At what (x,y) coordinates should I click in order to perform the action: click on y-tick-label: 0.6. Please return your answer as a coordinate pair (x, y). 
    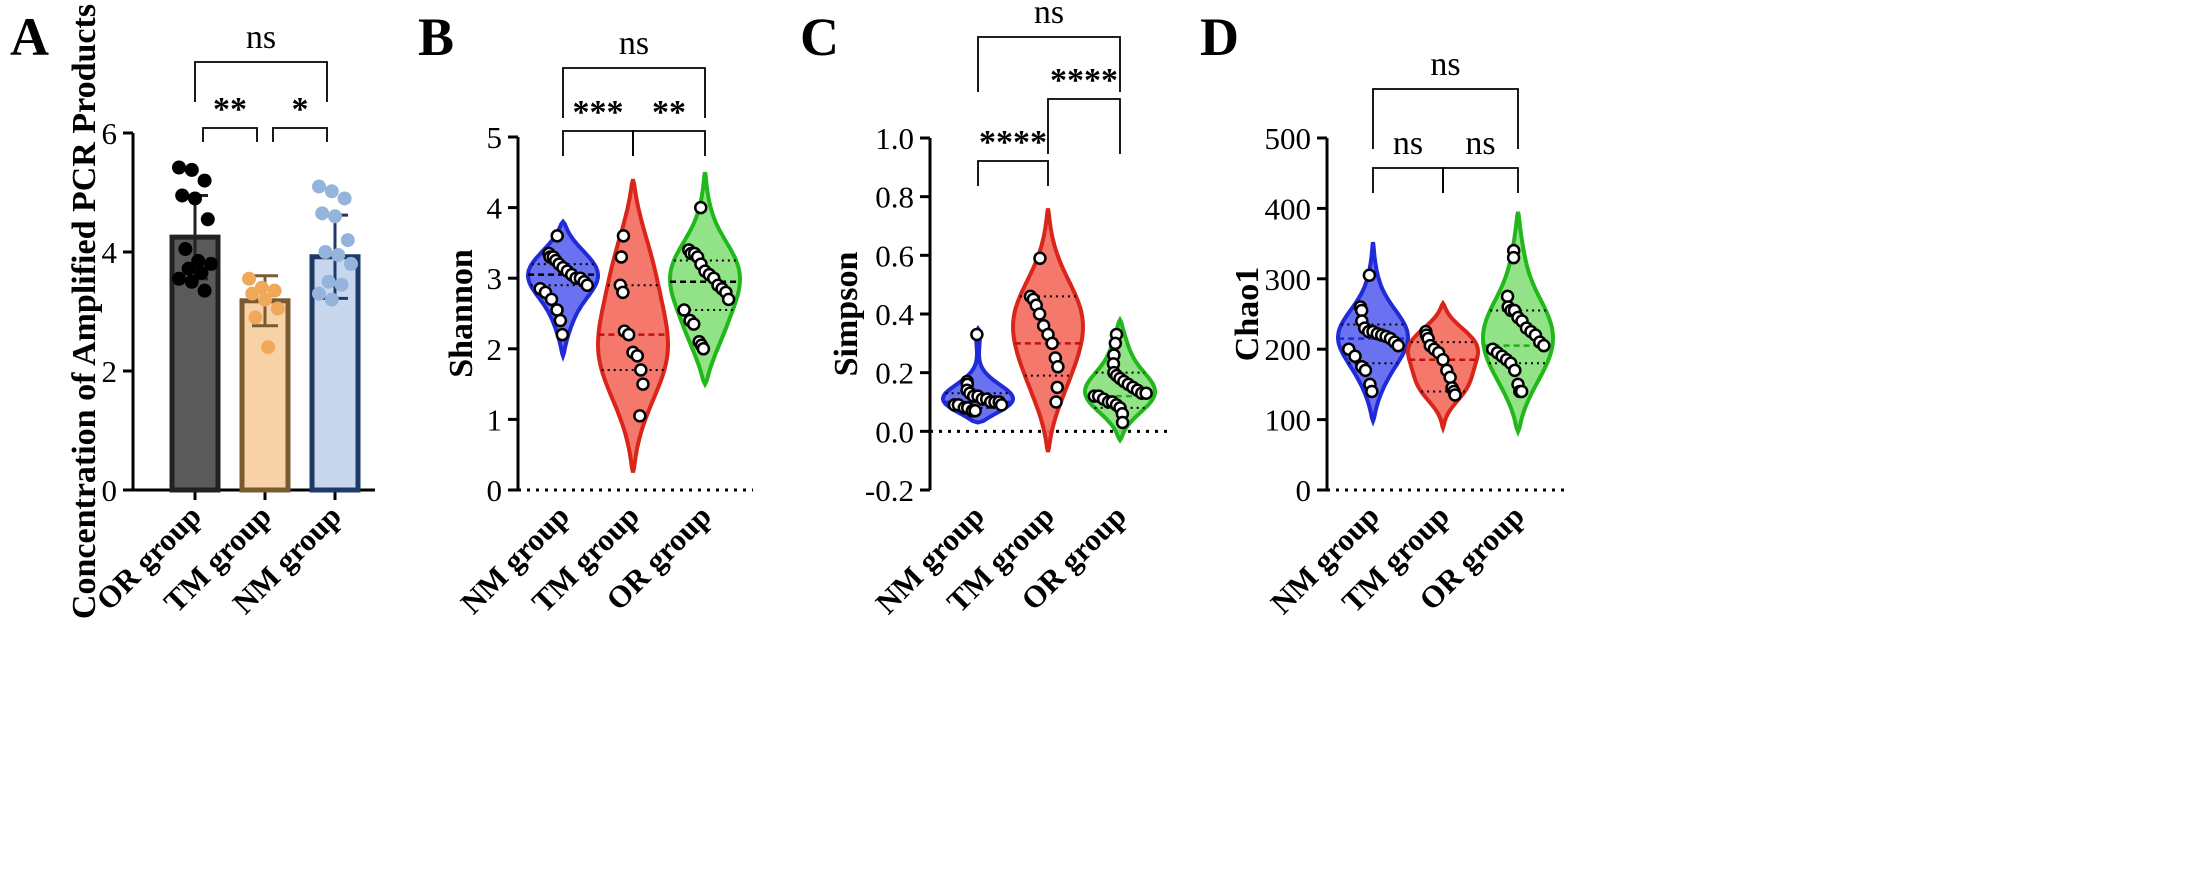
    Looking at the image, I should click on (894, 255).